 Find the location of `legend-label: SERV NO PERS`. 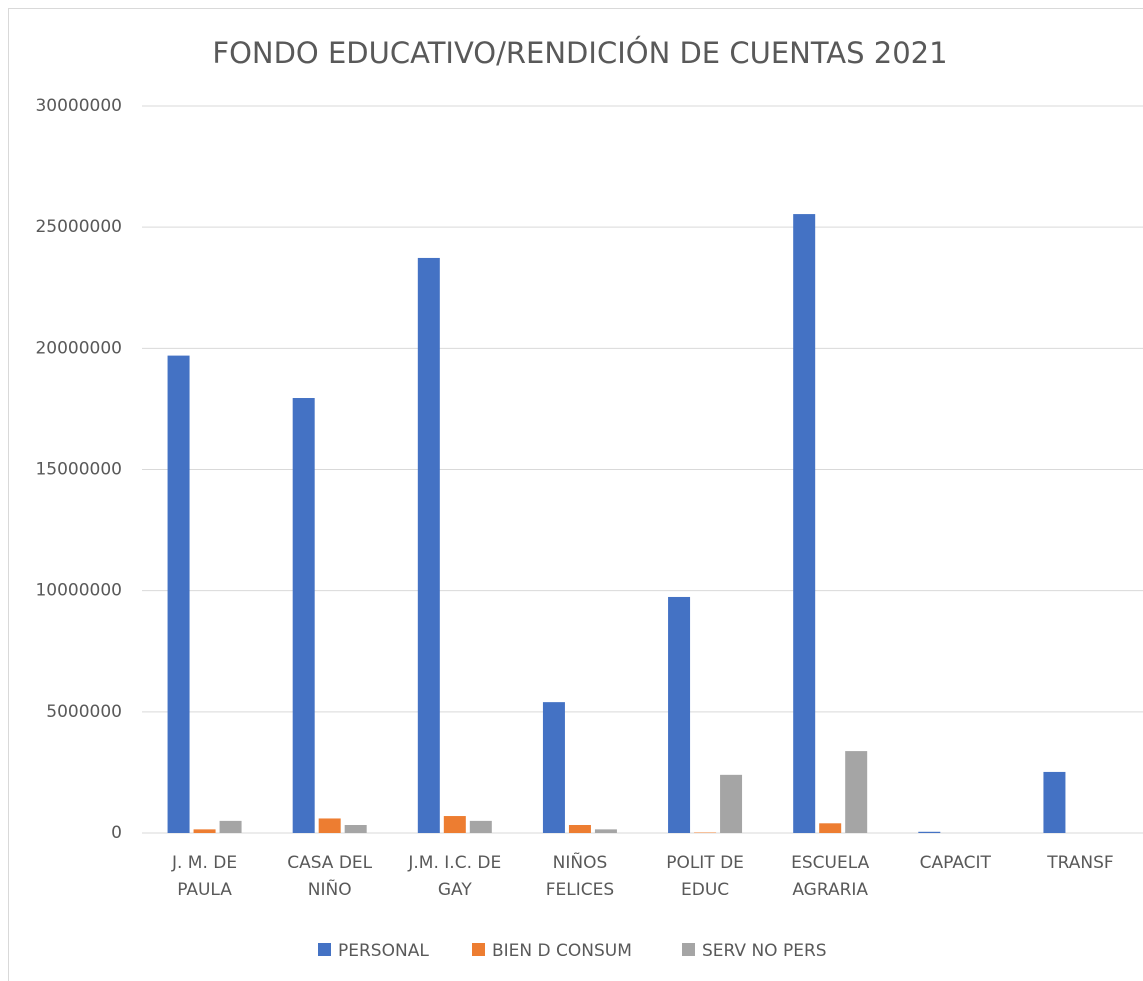

legend-label: SERV NO PERS is located at coordinates (764, 951).